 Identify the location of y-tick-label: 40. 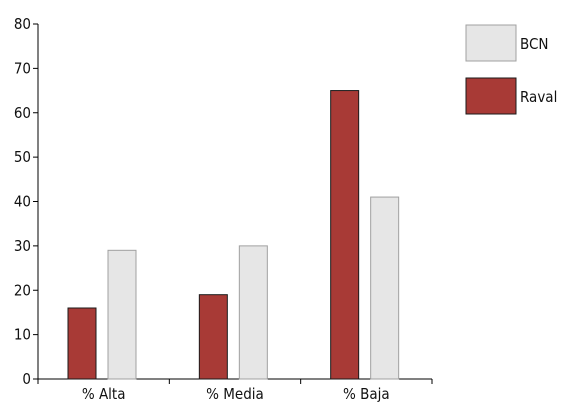
(22, 202).